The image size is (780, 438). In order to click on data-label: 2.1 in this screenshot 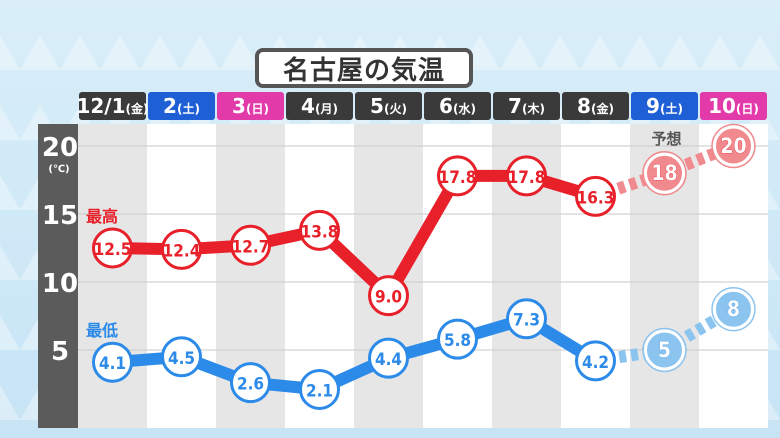, I will do `click(319, 391)`.